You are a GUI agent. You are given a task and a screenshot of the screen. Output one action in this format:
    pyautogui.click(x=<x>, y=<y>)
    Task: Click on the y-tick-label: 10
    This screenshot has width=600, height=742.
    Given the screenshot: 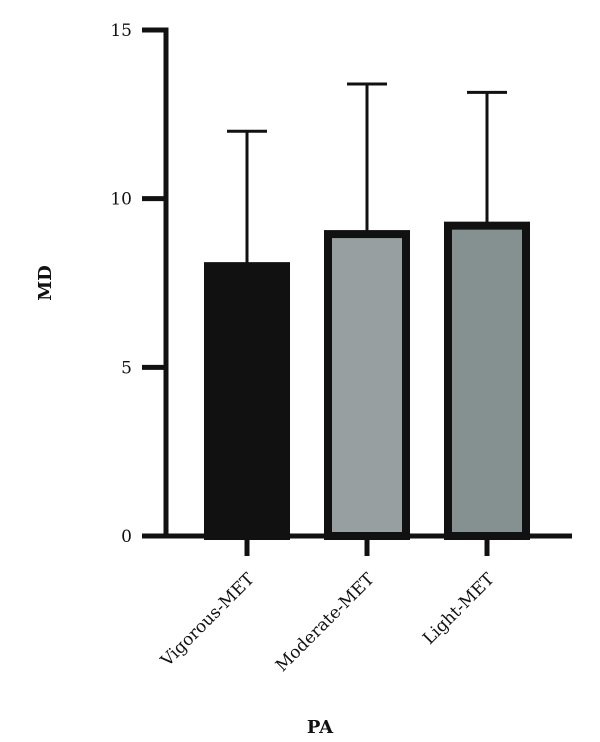 What is the action you would take?
    pyautogui.click(x=121, y=200)
    